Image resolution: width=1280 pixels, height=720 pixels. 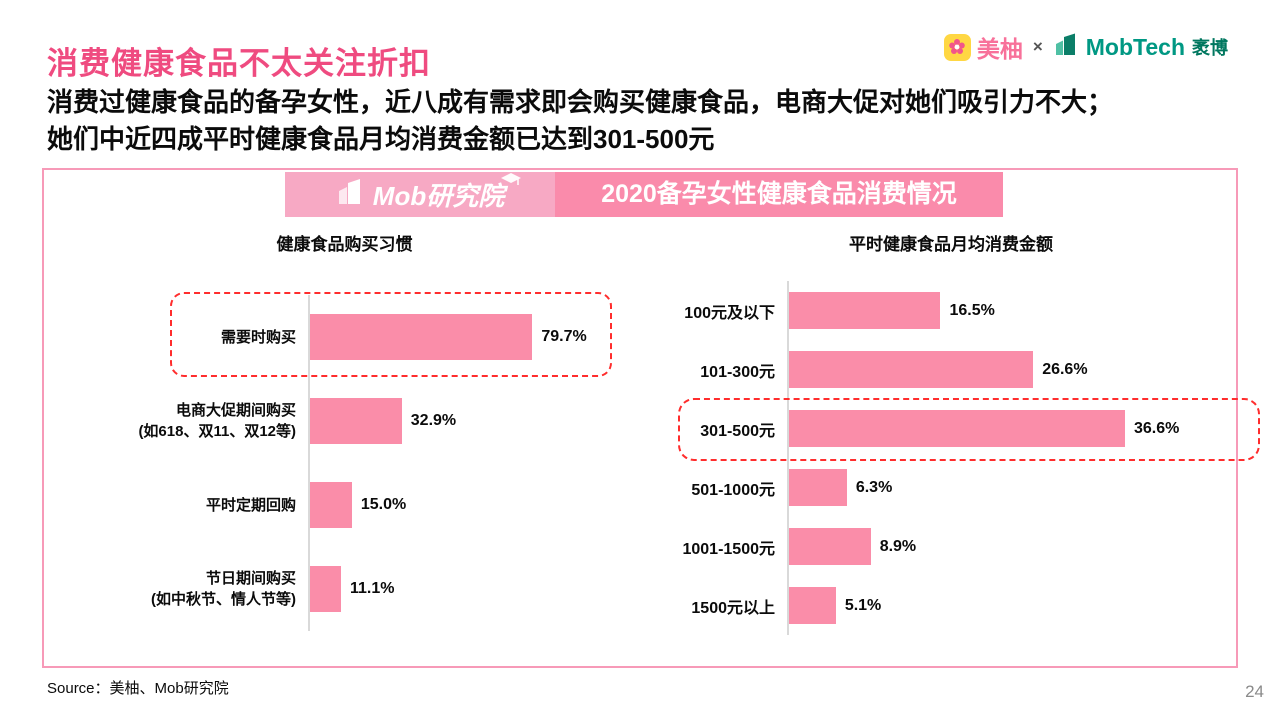 I want to click on graduation-cap-icon, so click(x=511, y=182).